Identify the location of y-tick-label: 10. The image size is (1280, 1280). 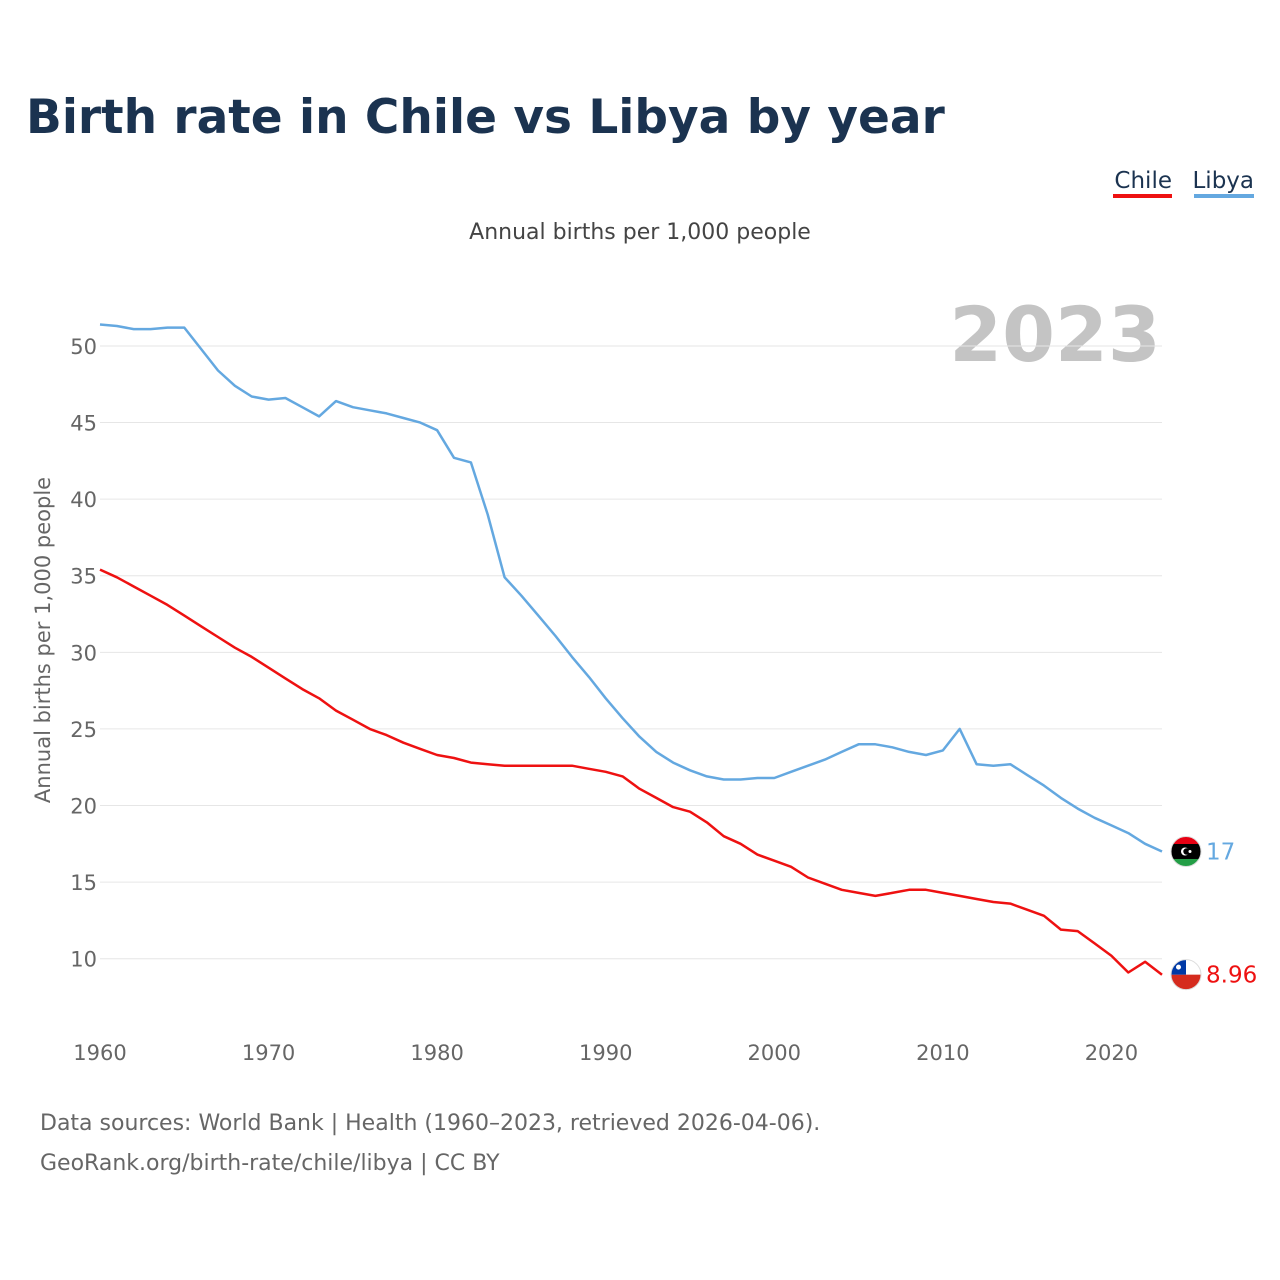
(83, 960).